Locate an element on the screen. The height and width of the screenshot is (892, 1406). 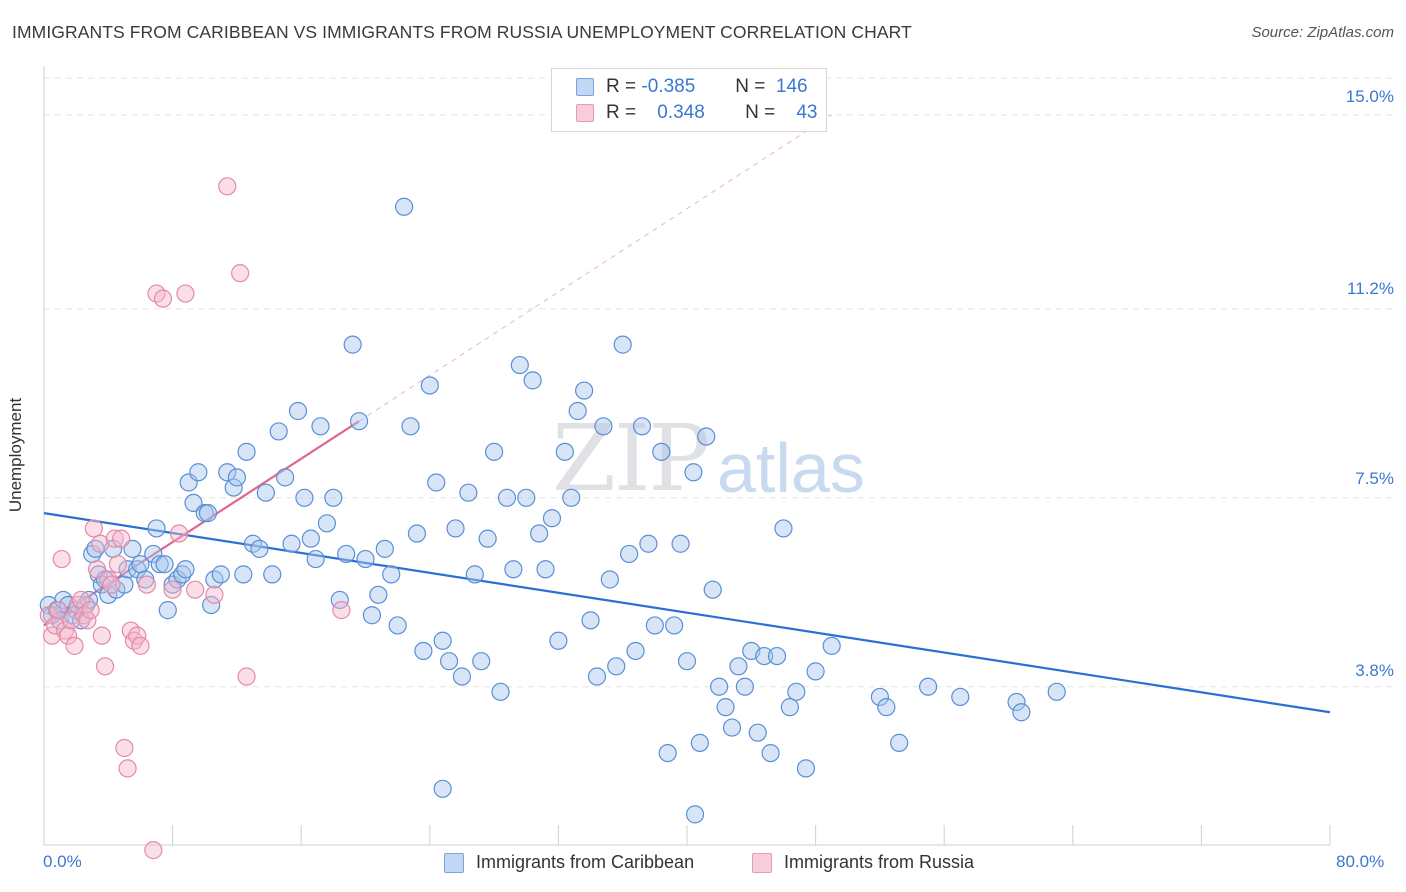
n-label: N = is located at coordinates (760, 112).